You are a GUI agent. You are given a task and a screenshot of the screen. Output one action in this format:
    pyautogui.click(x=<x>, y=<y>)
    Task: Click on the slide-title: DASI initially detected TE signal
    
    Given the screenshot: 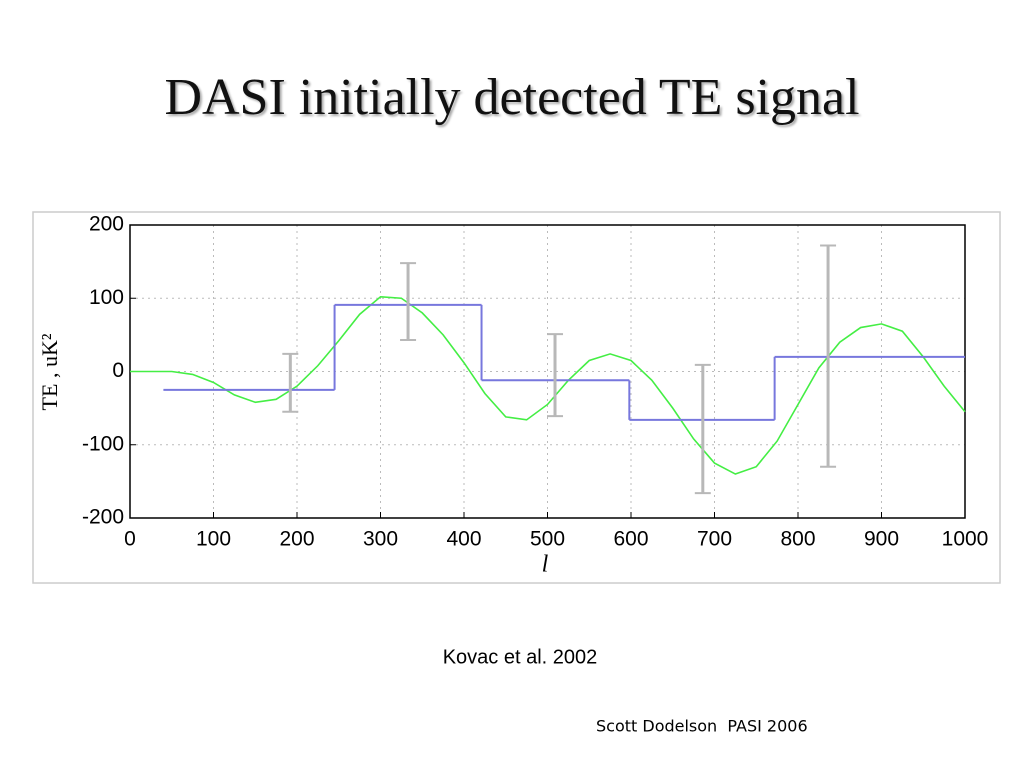 What is the action you would take?
    pyautogui.click(x=512, y=97)
    